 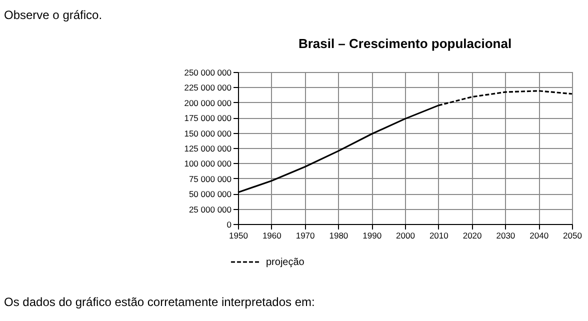 What do you see at coordinates (539, 235) in the screenshot?
I see `x-tick-label: 2040` at bounding box center [539, 235].